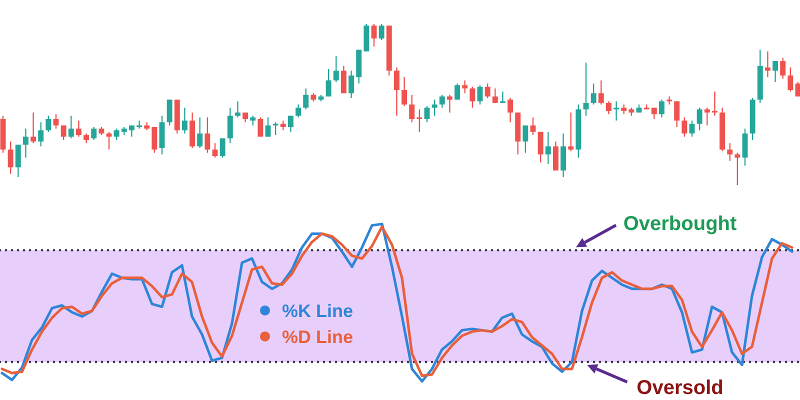  What do you see at coordinates (318, 336) in the screenshot?
I see `legend-label: %D Line` at bounding box center [318, 336].